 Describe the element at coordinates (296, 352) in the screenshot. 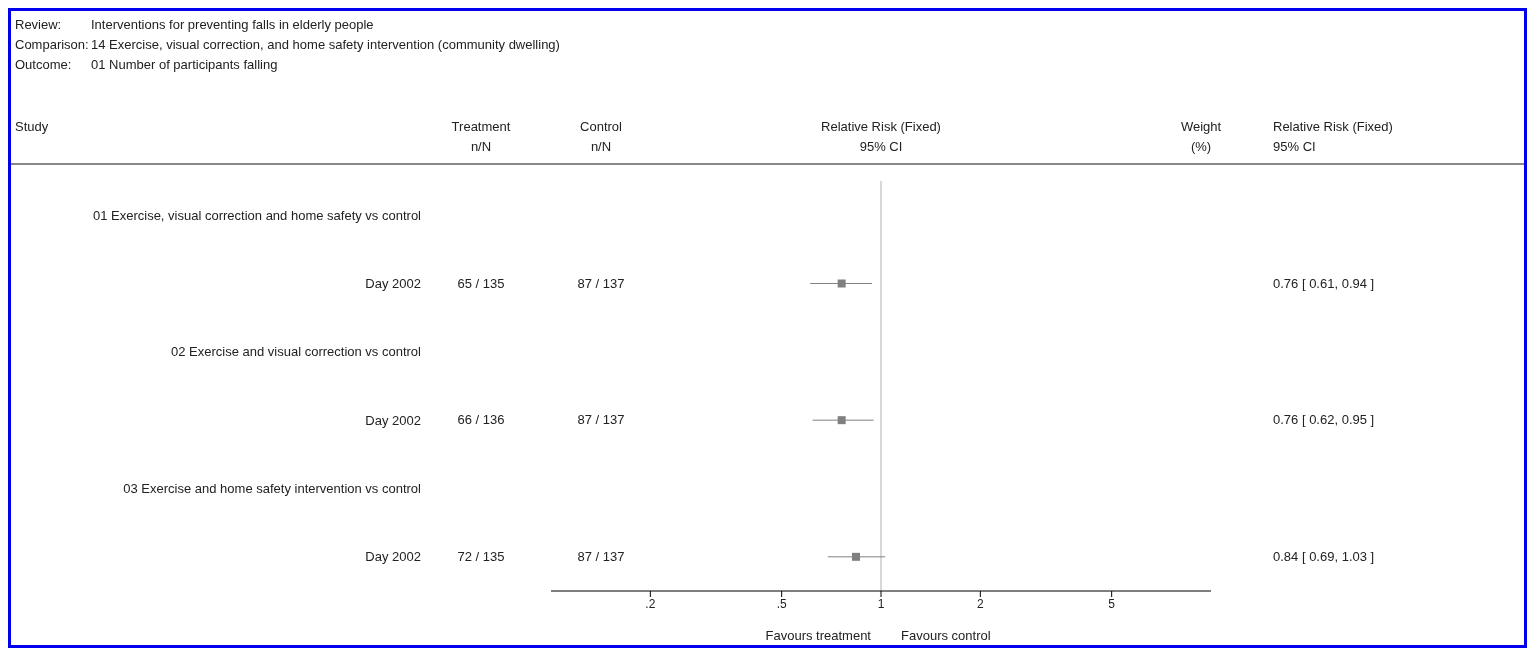

I see `y-tick-label: 02 Exercise and visual correction vs control` at that location.